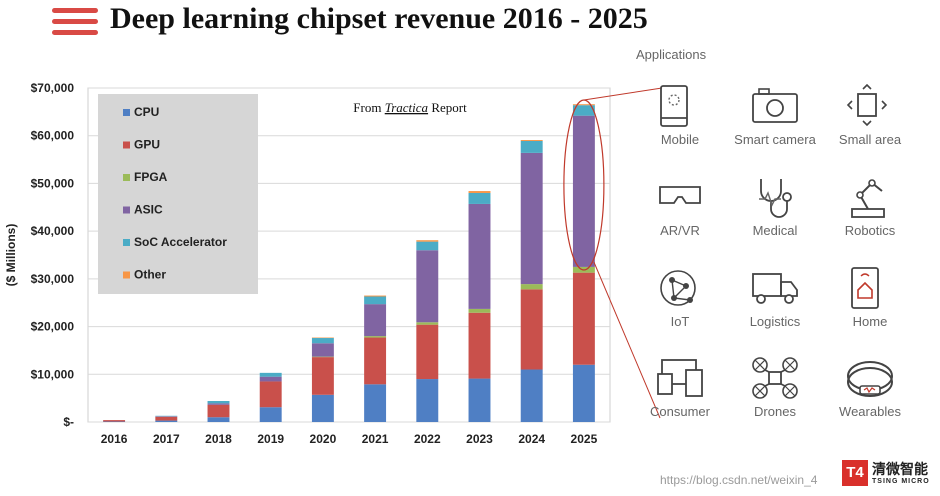 The height and width of the screenshot is (496, 940). I want to click on x-tick-label: 2025, so click(584, 439).